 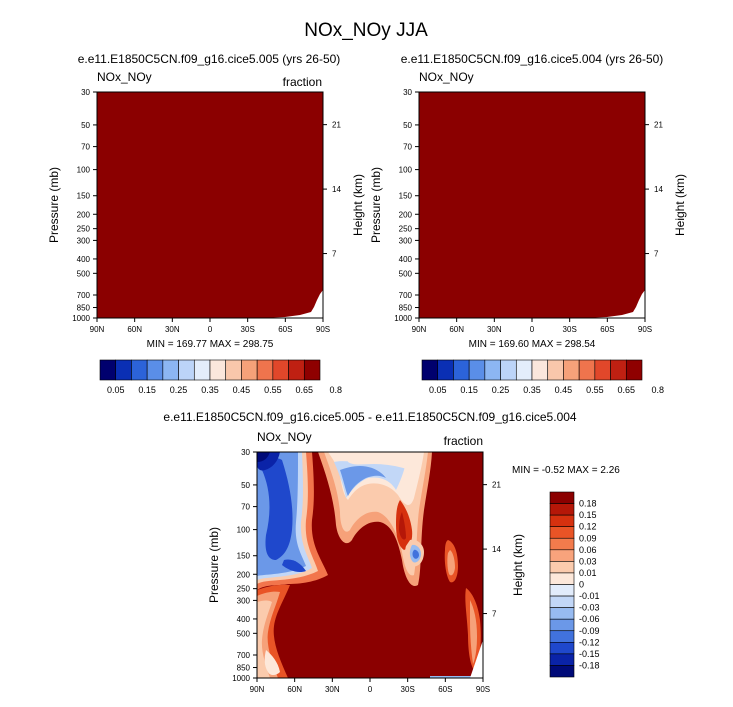 I want to click on colorbar-label: -0.03, so click(x=589, y=608).